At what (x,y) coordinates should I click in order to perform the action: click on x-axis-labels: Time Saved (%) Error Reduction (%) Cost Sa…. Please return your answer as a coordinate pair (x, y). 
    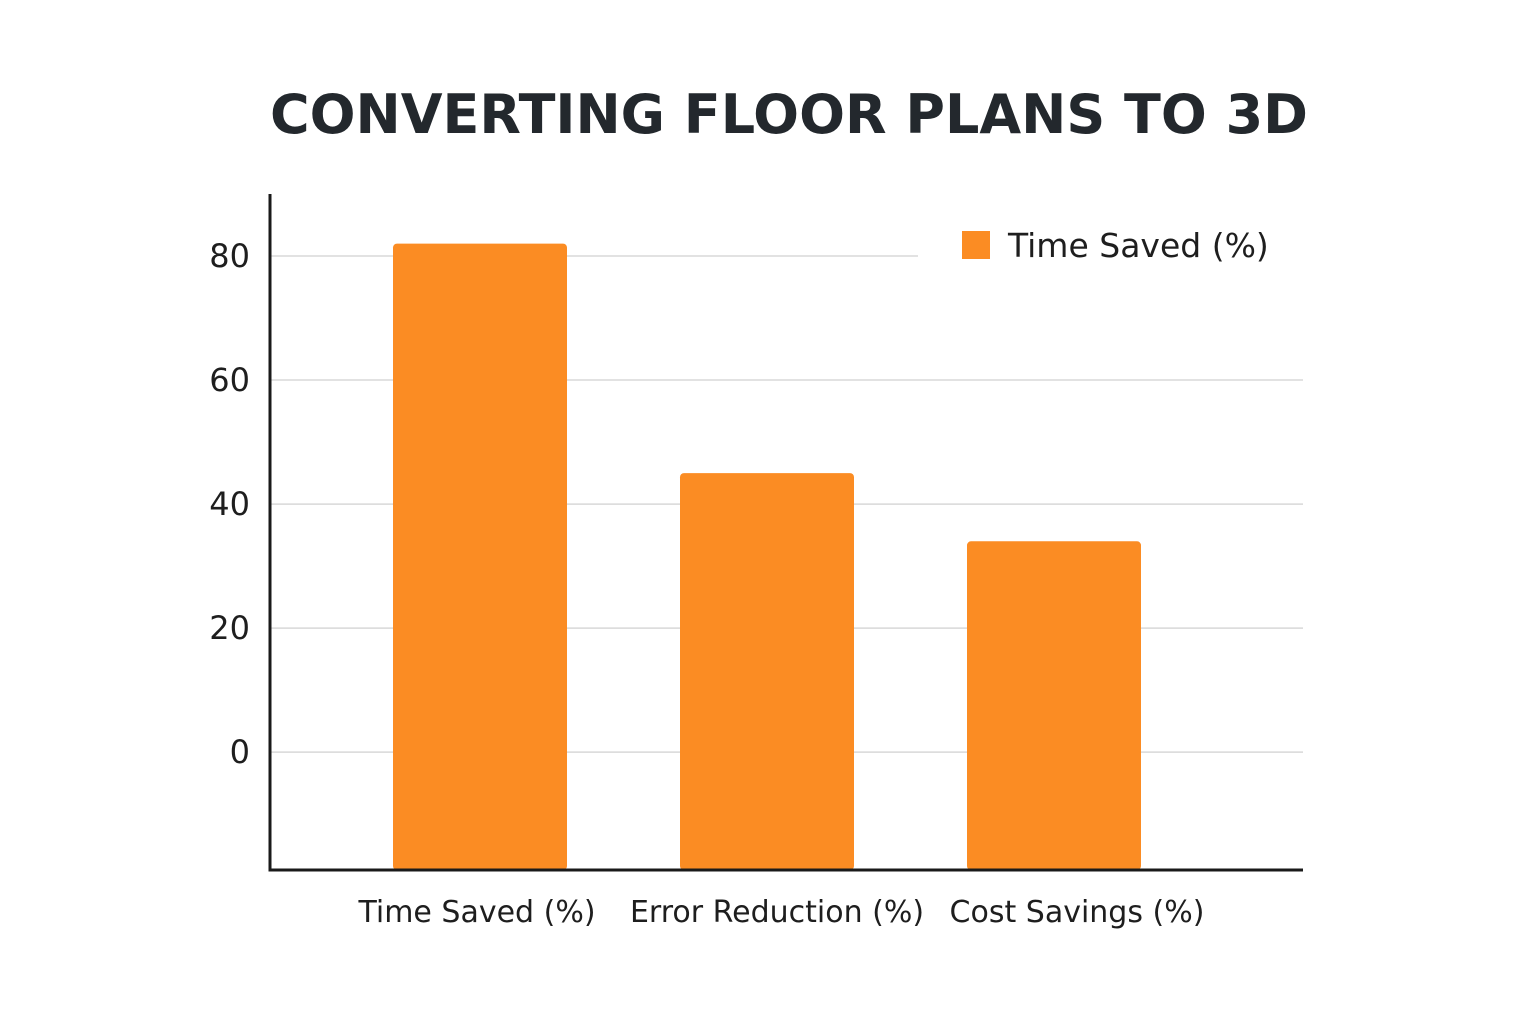
    Looking at the image, I should click on (780, 912).